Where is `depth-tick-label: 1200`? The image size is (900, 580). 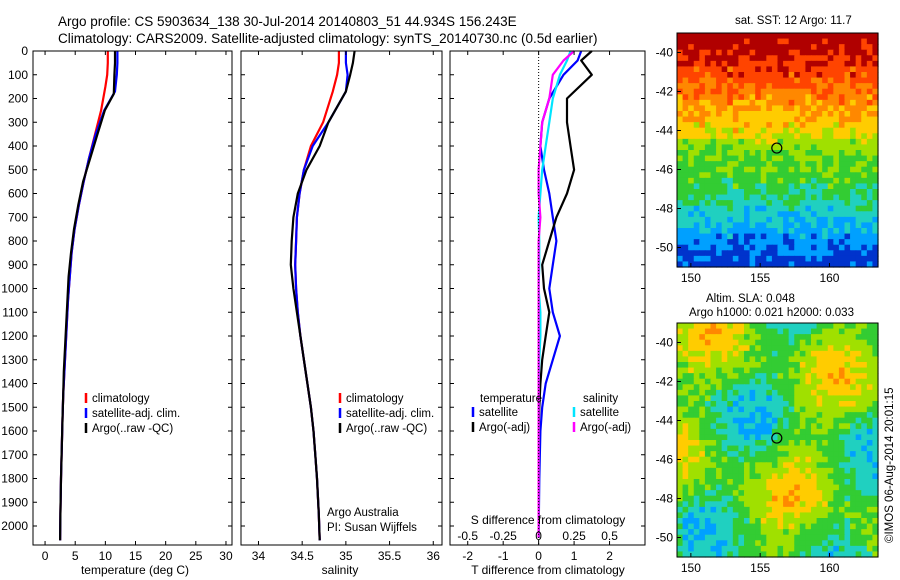 depth-tick-label: 1200 is located at coordinates (14, 336).